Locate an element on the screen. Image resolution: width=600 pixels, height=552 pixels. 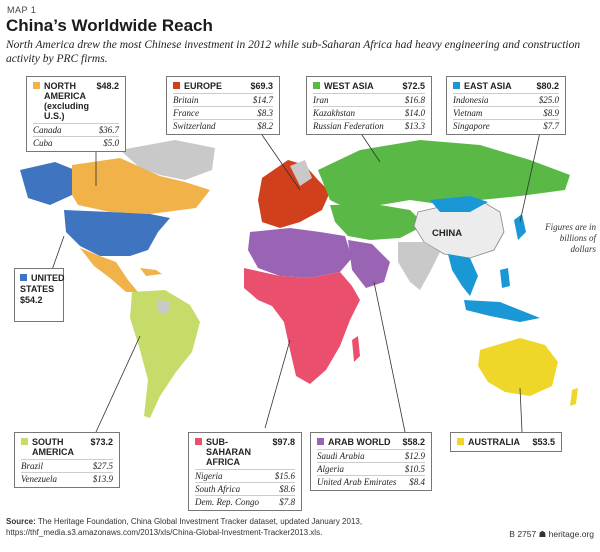
region-value: $97.8 is located at coordinates (283, 442).